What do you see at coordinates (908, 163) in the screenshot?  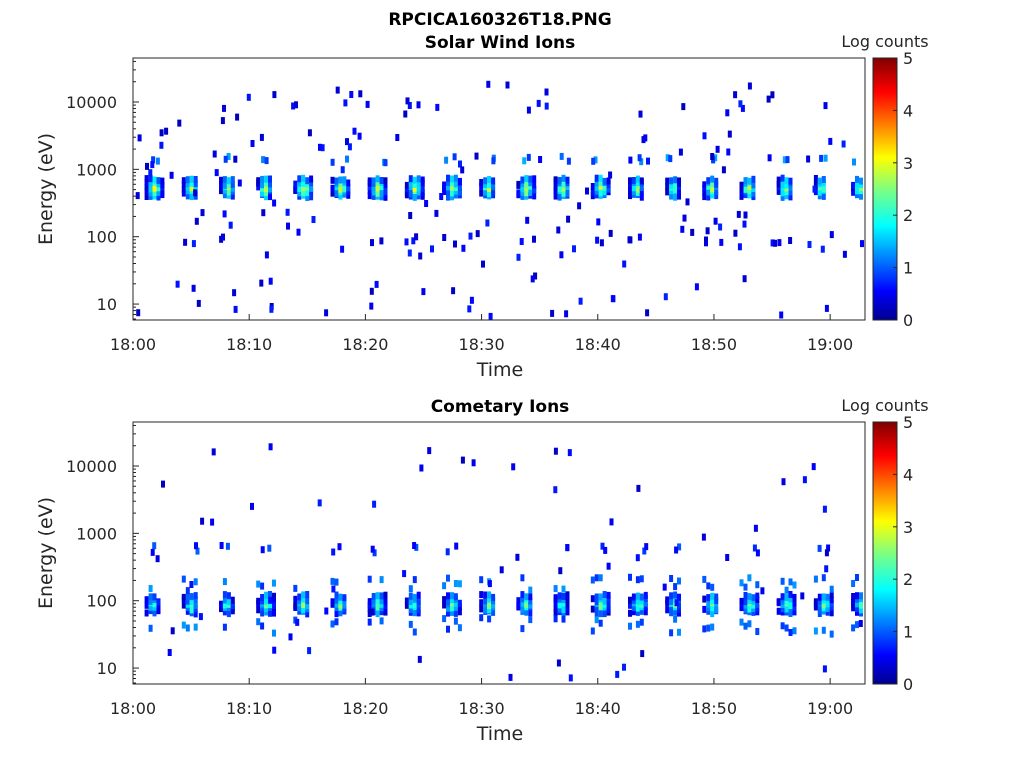 I see `colorbar-tick-label: 3` at bounding box center [908, 163].